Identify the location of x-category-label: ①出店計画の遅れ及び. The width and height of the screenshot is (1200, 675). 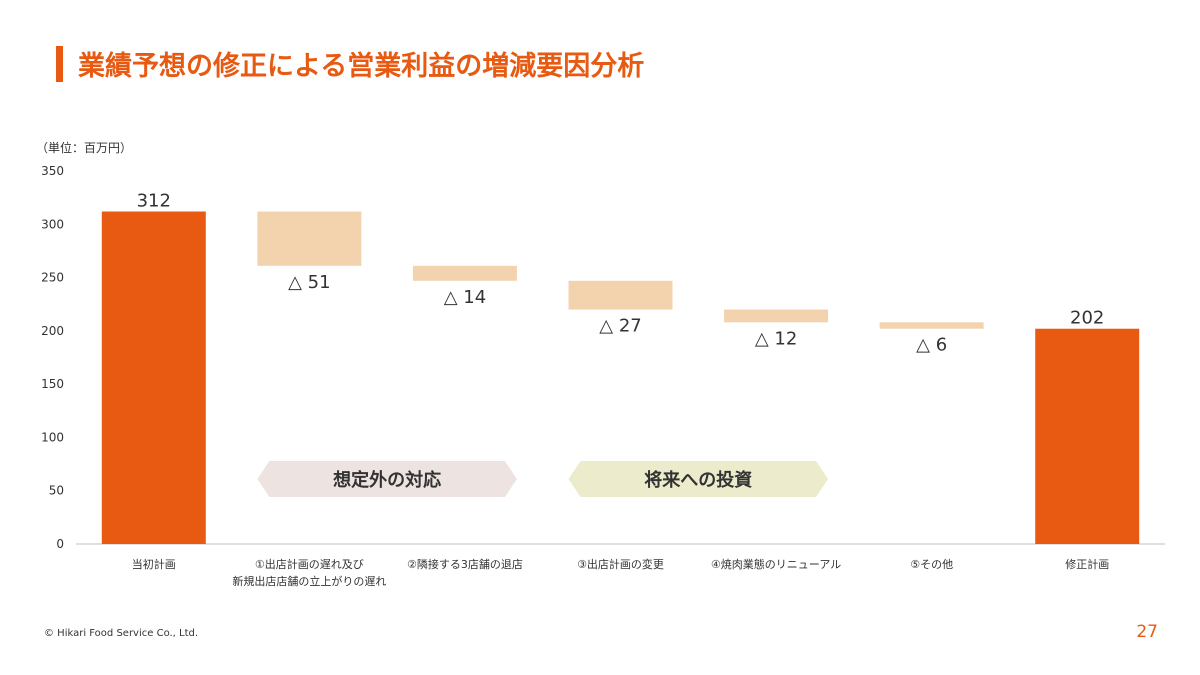
(309, 564).